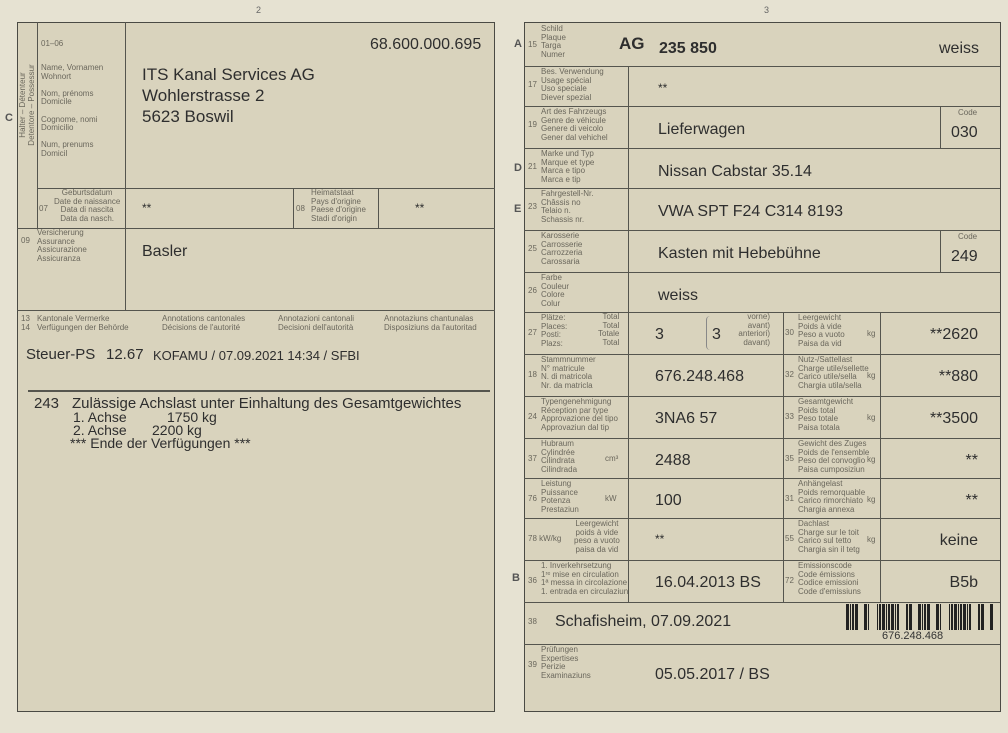 Image resolution: width=1008 pixels, height=733 pixels. Describe the element at coordinates (560, 496) in the screenshot. I see `power-label: Leistung Puissance Potenza Prestaziun` at that location.